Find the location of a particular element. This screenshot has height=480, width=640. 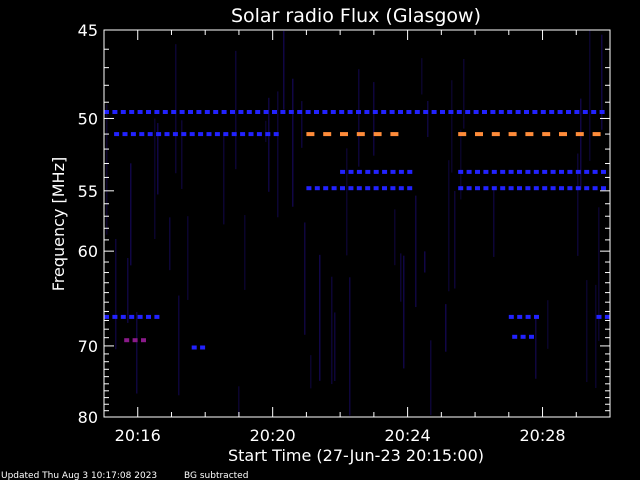

footer-note: BG subtracted is located at coordinates (216, 475).